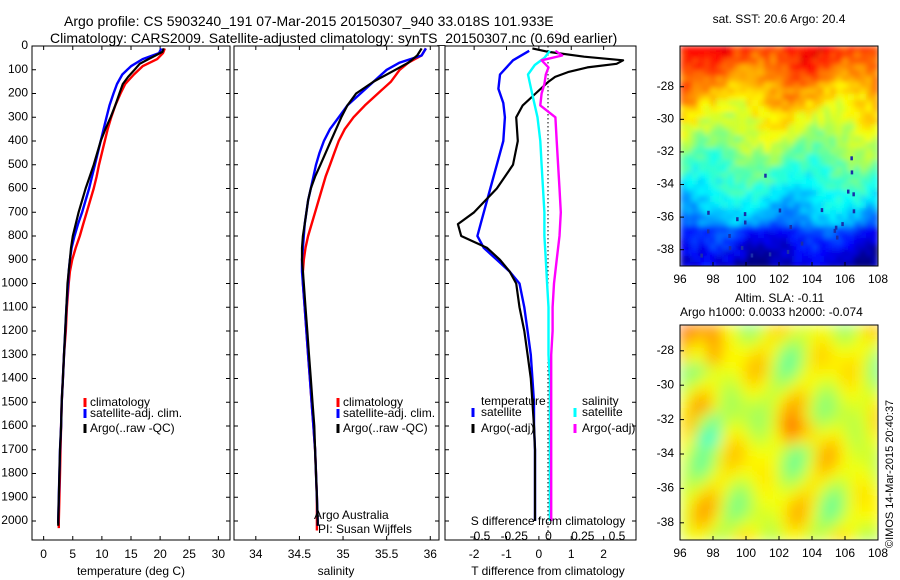  I want to click on legend-heading-temperature: temperature, so click(513, 401).